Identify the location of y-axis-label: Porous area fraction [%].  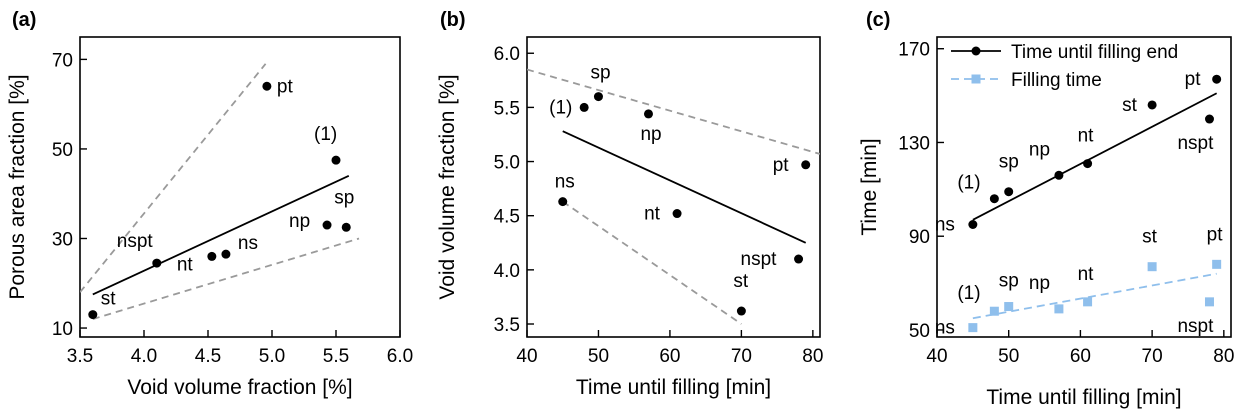
(17, 186).